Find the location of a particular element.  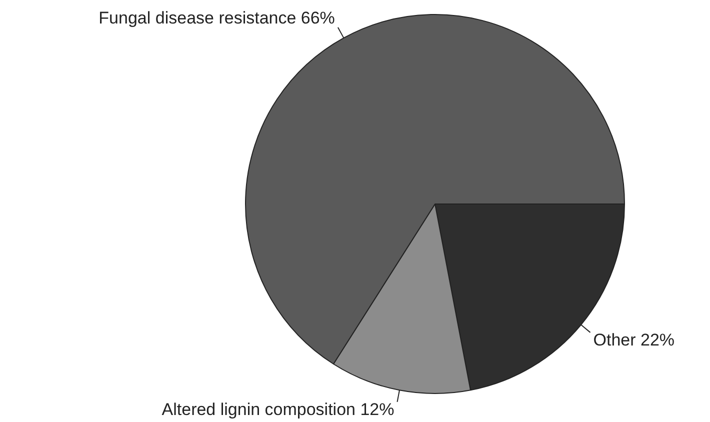

slice-label: Fungal disease resistance 66% is located at coordinates (216, 18).